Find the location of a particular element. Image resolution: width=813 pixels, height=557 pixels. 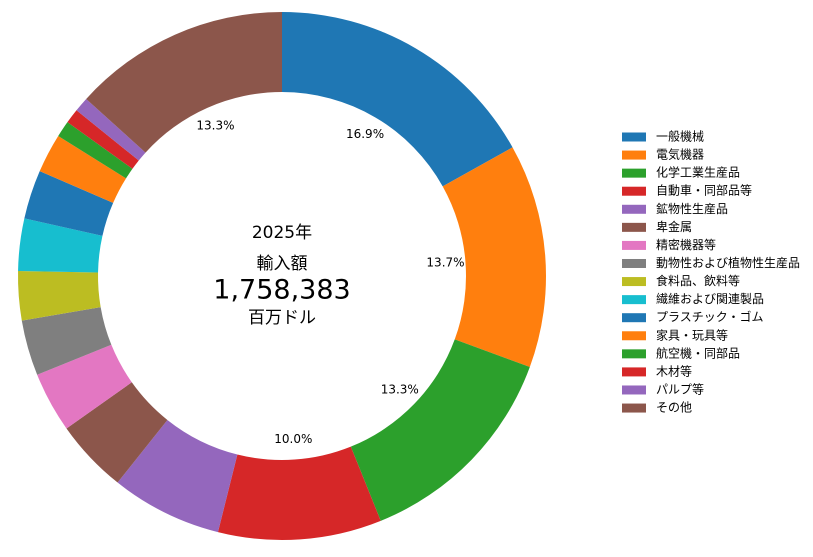

legend-label: 卑金属 is located at coordinates (674, 226).